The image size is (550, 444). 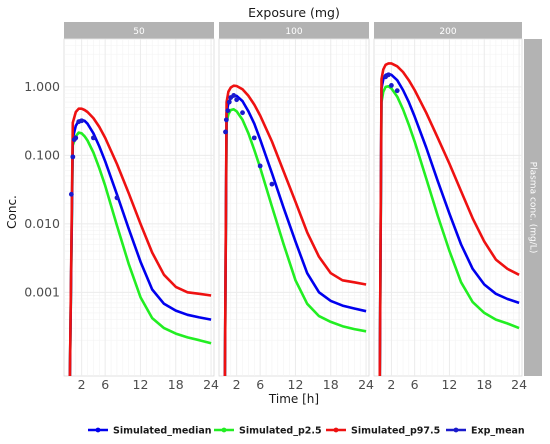 What do you see at coordinates (42, 154) in the screenshot?
I see `y-tick-label: 0.100` at bounding box center [42, 154].